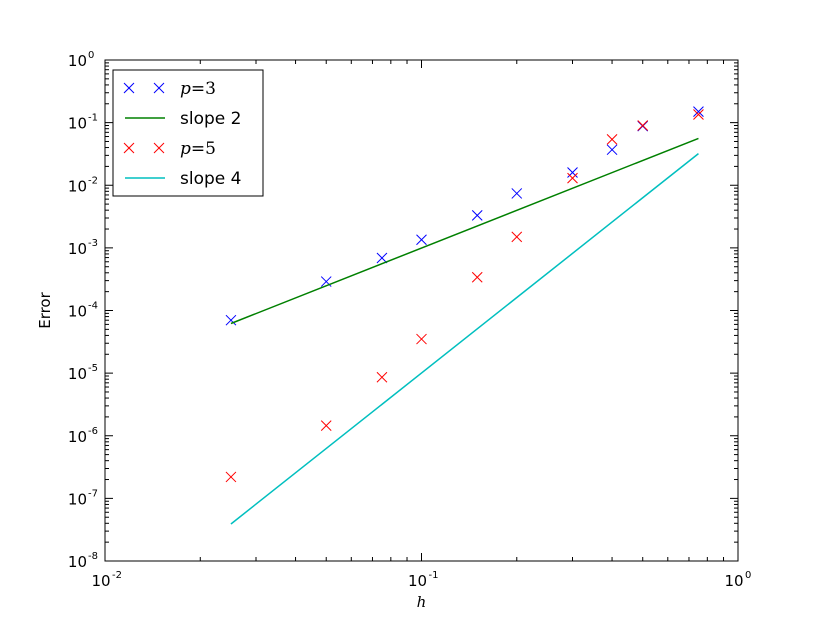 The height and width of the screenshot is (623, 830). I want to click on y-tick-exponent: 0, so click(91, 55).